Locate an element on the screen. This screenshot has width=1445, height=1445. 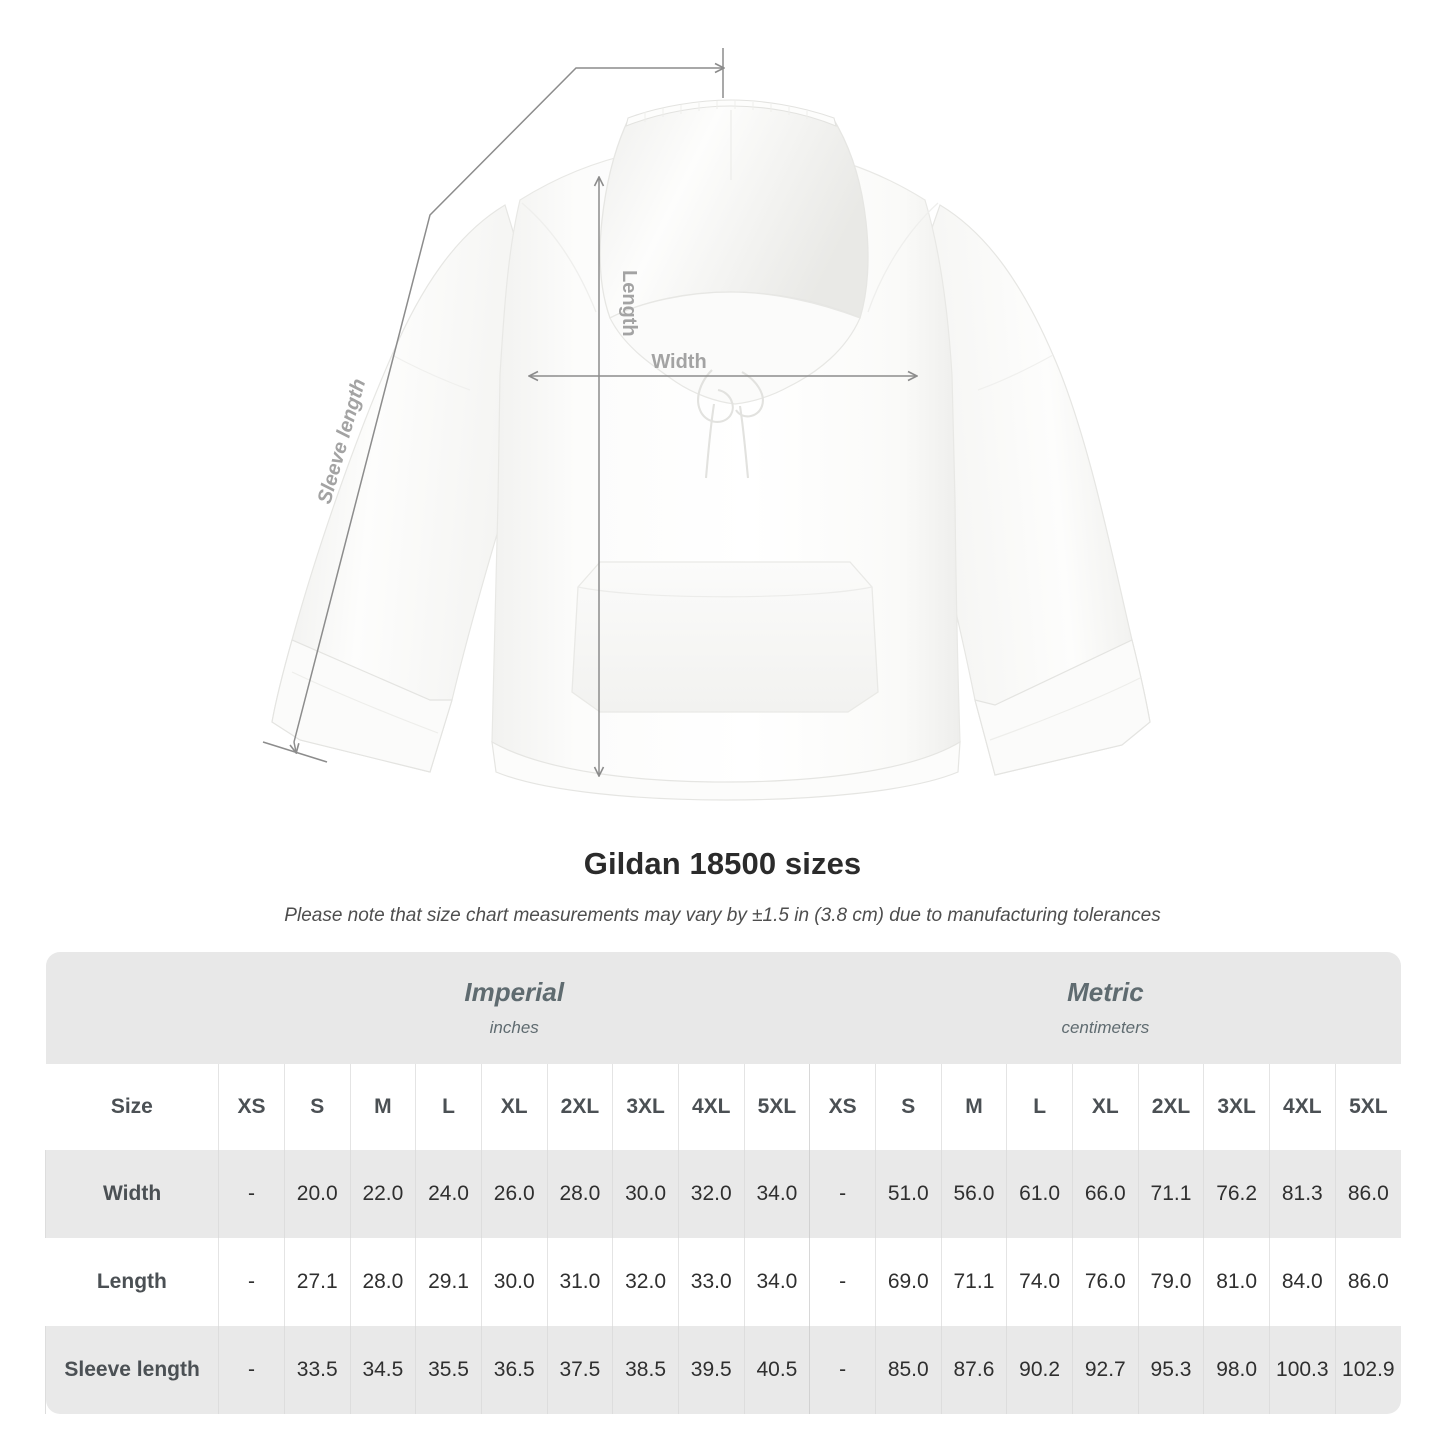
size-header-metric-2xl: 2XL is located at coordinates (1170, 1107).